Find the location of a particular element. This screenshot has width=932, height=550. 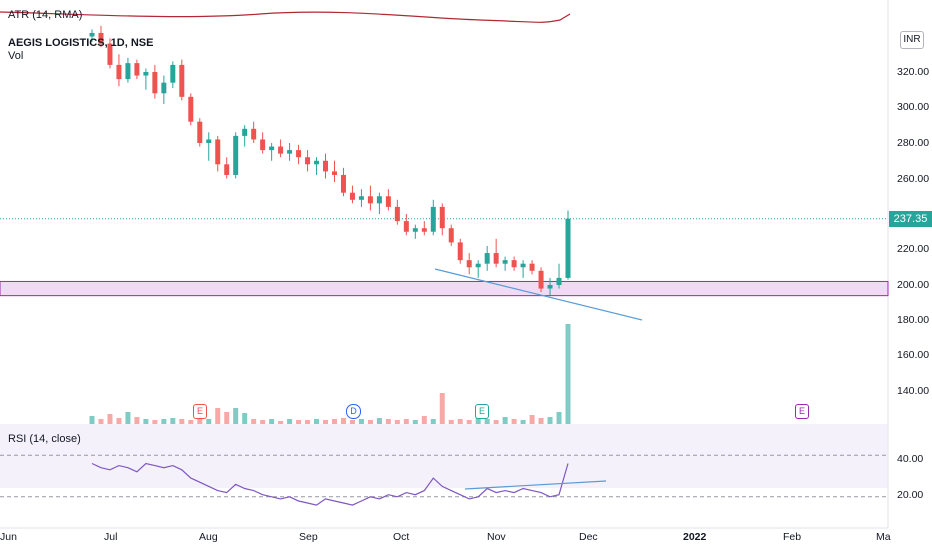

time-axis-tick: Jun is located at coordinates (8, 537).